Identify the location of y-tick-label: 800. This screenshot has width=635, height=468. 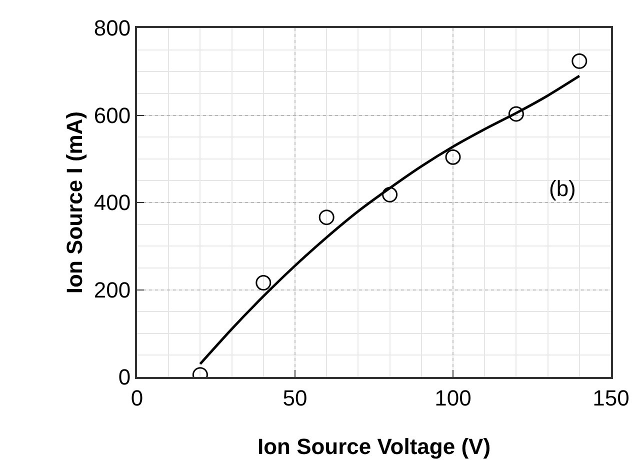
(112, 28).